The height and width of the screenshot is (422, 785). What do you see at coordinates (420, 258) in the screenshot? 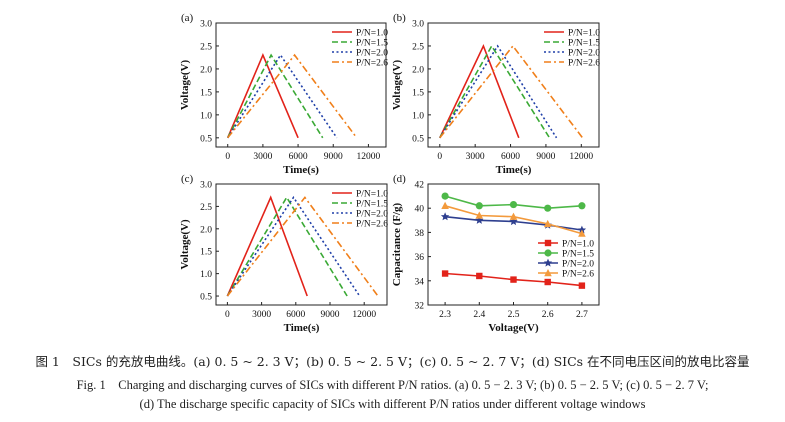
I see `y-tick-label: 36` at bounding box center [420, 258].